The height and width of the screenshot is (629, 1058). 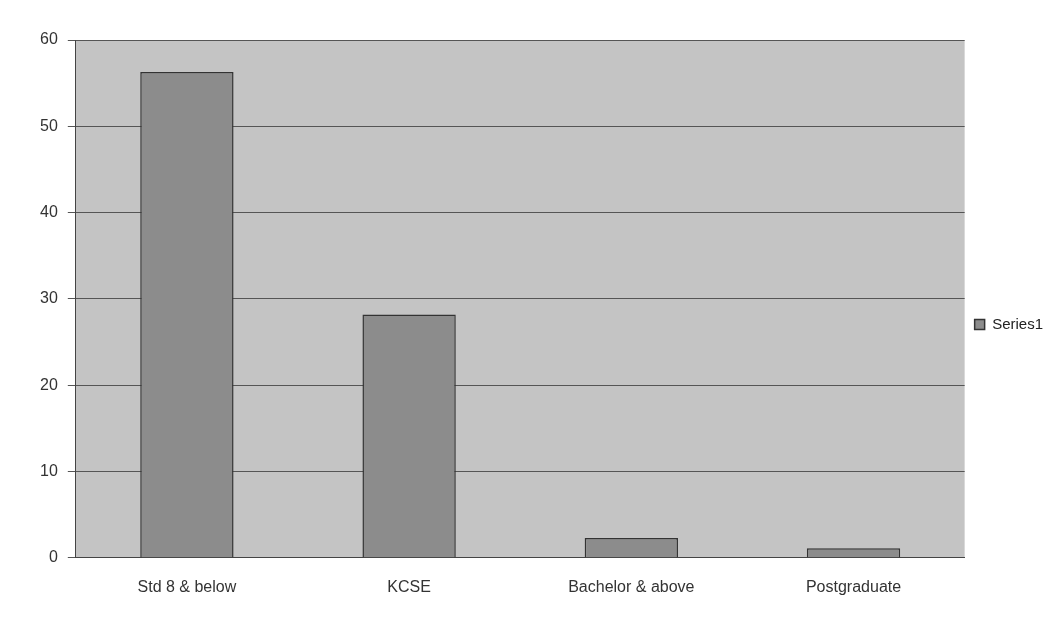 What do you see at coordinates (409, 586) in the screenshot?
I see `x-tick-label: KCSE` at bounding box center [409, 586].